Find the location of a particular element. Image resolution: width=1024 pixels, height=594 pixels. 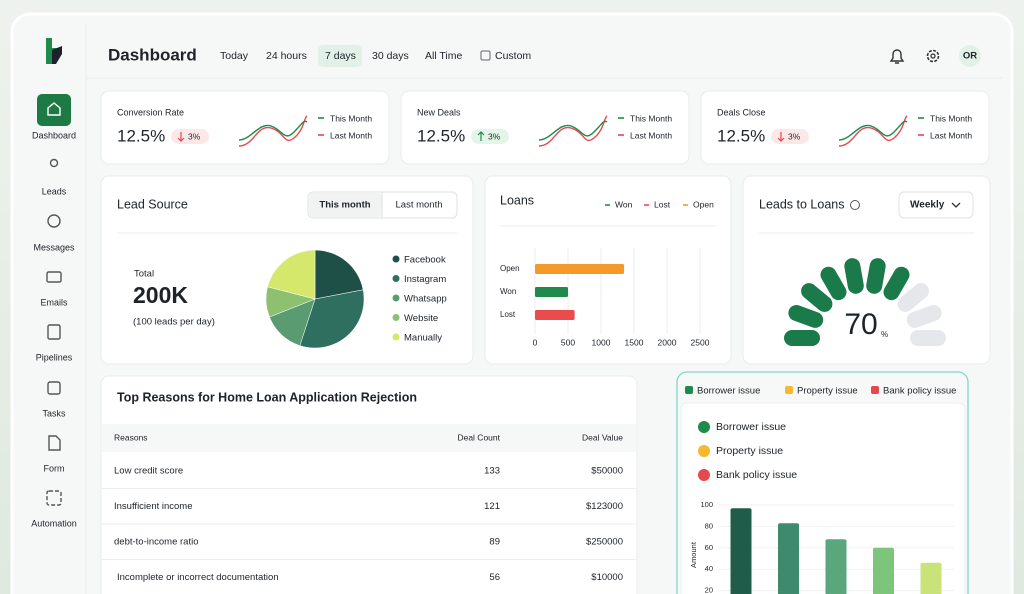

x-tick-label: 2500 is located at coordinates (700, 342).